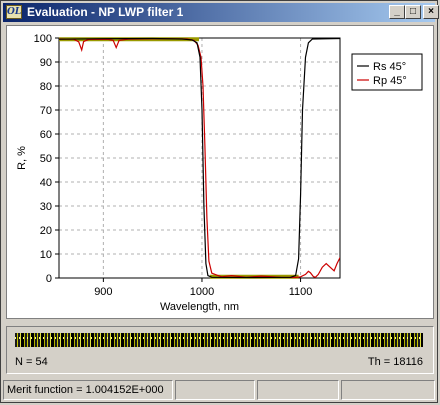 The image size is (440, 405). Describe the element at coordinates (46, 87) in the screenshot. I see `y-tick-label: 80` at that location.